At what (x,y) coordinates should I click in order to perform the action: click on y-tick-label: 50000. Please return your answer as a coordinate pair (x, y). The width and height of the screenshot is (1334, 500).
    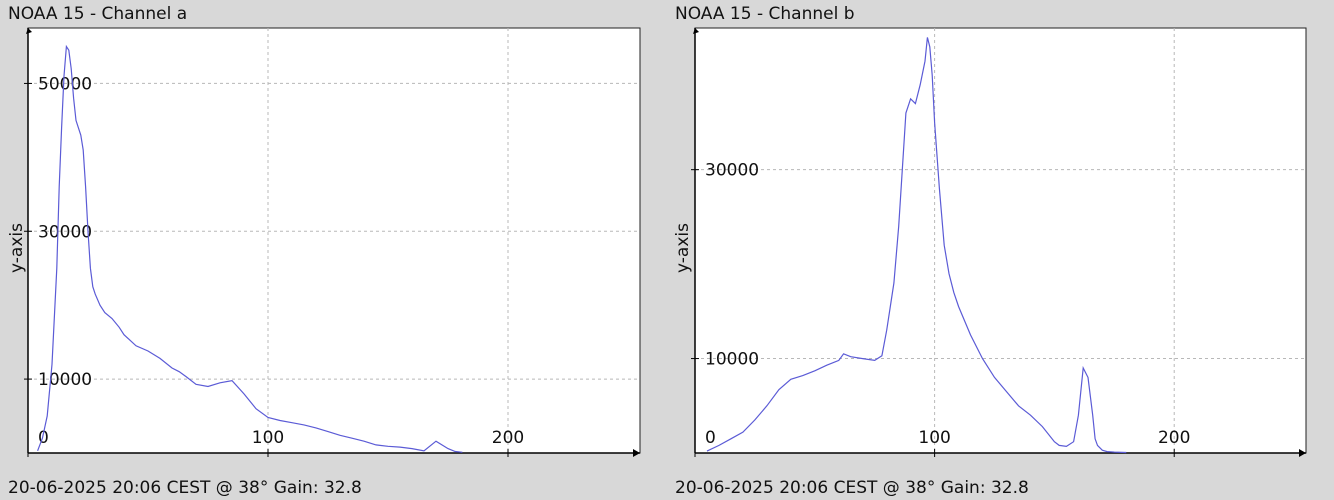
    Looking at the image, I should click on (65, 84).